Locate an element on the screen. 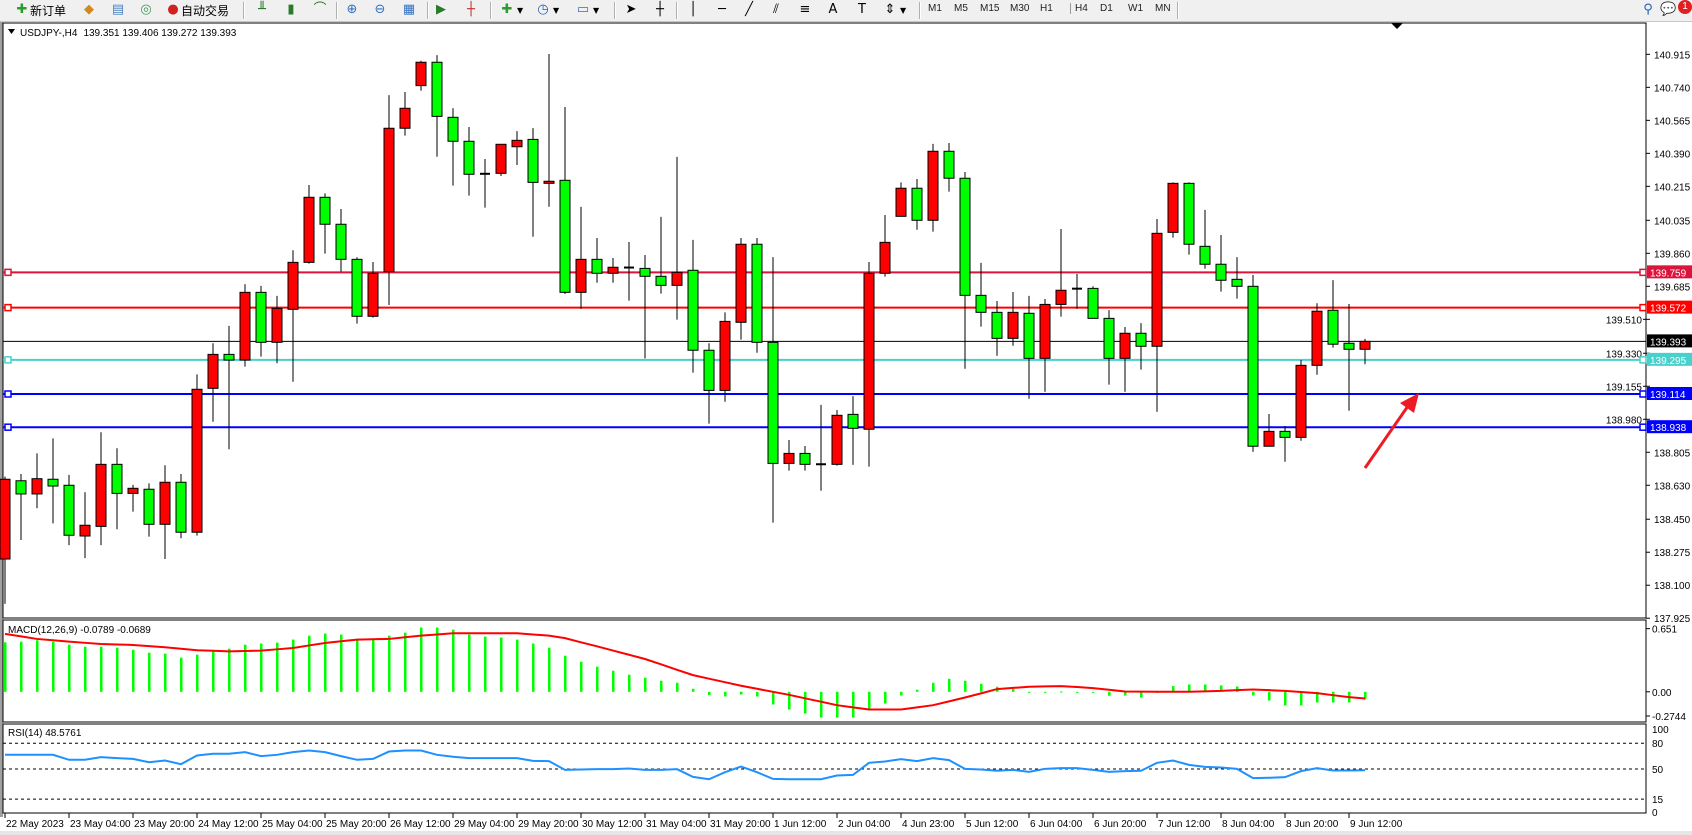  chart-shift-marker-icon is located at coordinates (1397, 26).